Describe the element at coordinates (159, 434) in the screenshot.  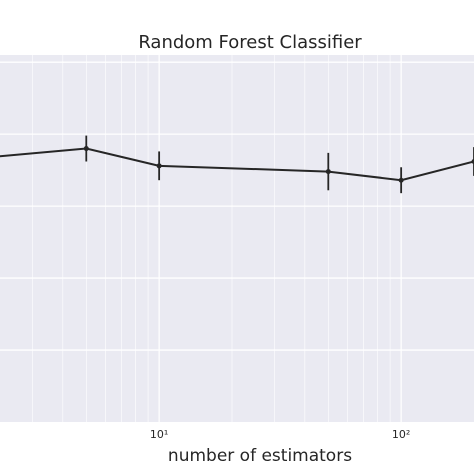
I see `x-tick-label: 10¹` at that location.